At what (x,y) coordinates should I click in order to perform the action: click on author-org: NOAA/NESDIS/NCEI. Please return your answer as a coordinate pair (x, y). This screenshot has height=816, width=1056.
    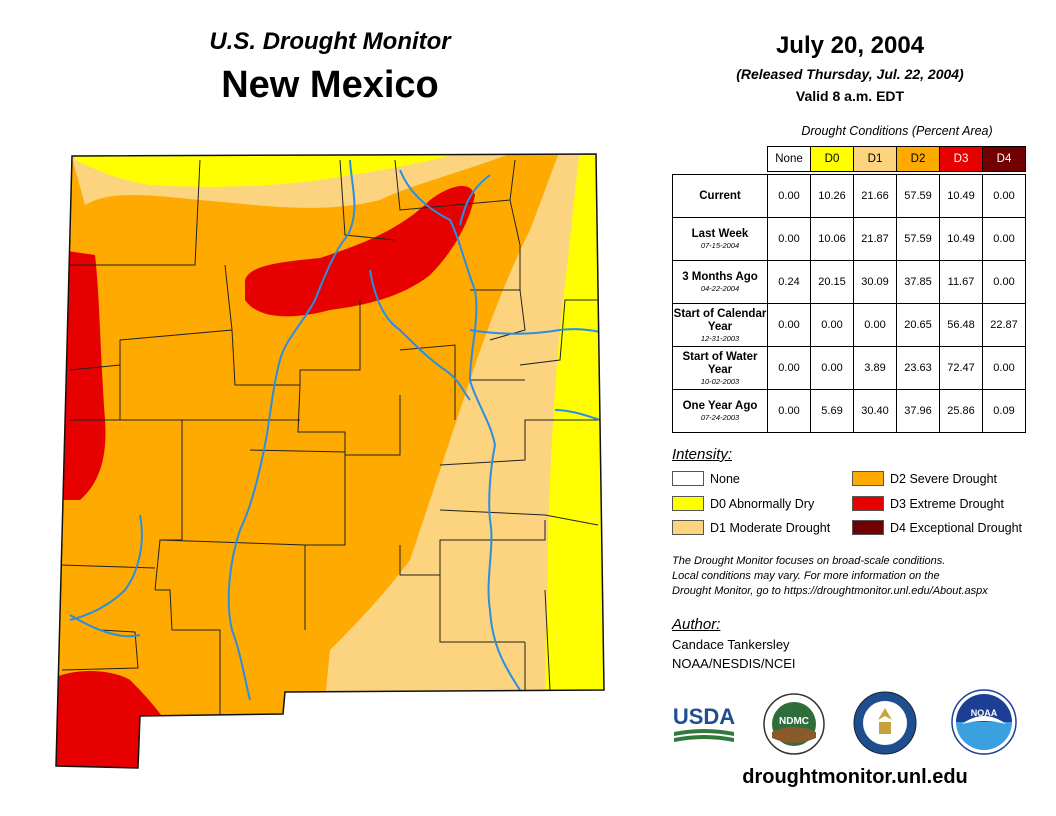
    Looking at the image, I should click on (734, 663).